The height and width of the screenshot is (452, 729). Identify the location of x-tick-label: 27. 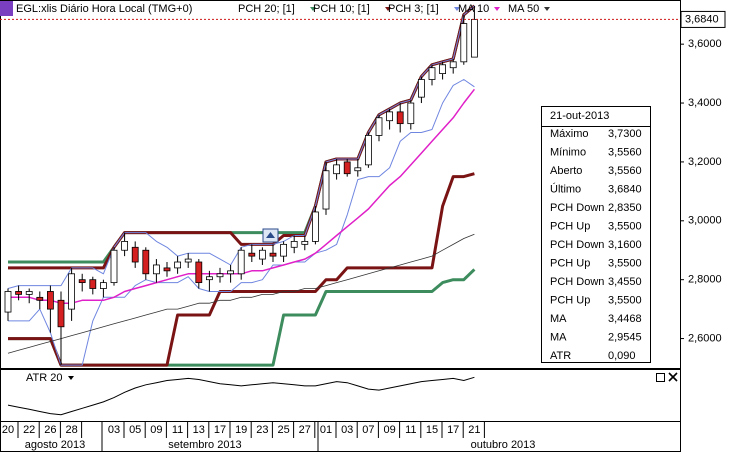
(305, 430).